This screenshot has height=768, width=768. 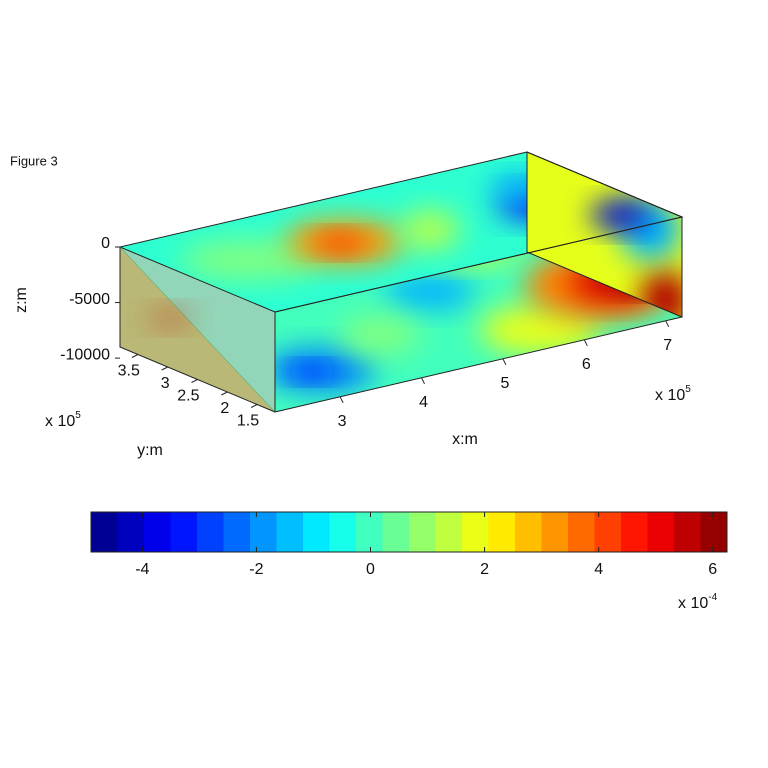 I want to click on y-tick-label: 2.5, so click(x=188, y=396).